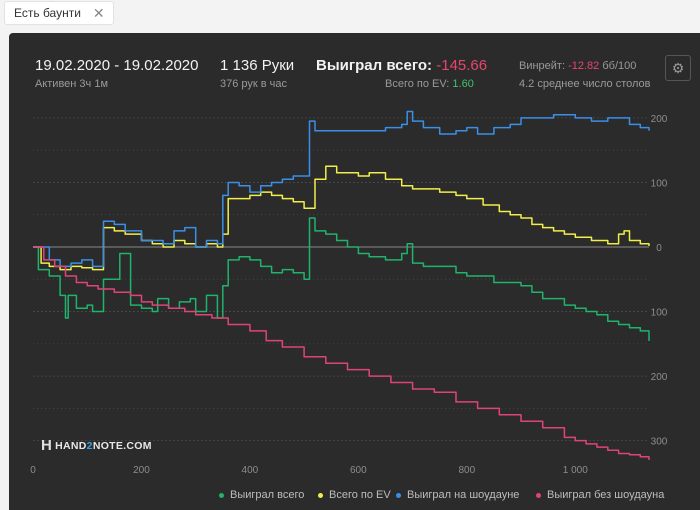 This screenshot has width=700, height=510. Describe the element at coordinates (122, 445) in the screenshot. I see `logo-text-post: NOTE.COM` at that location.